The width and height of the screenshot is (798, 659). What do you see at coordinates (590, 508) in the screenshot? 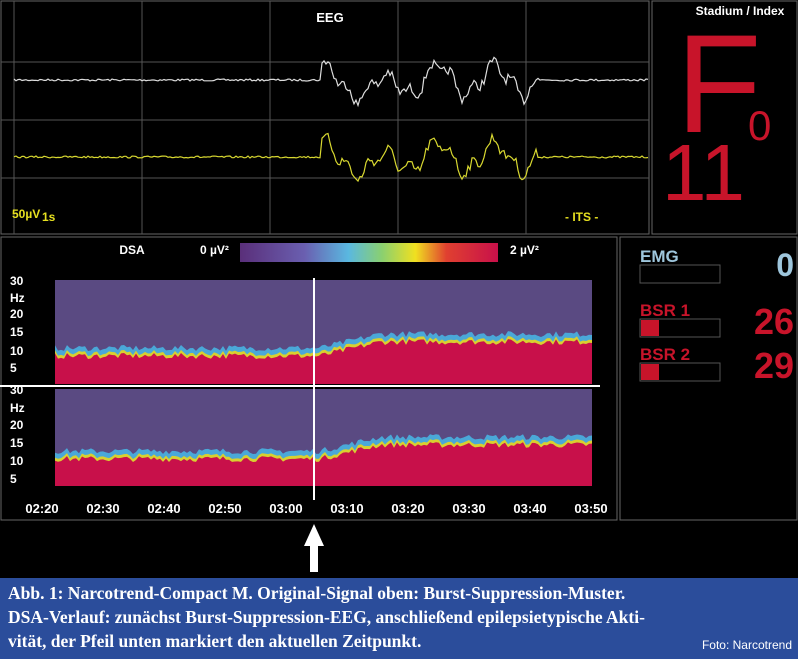
I see `x-label: 03:50` at bounding box center [590, 508].